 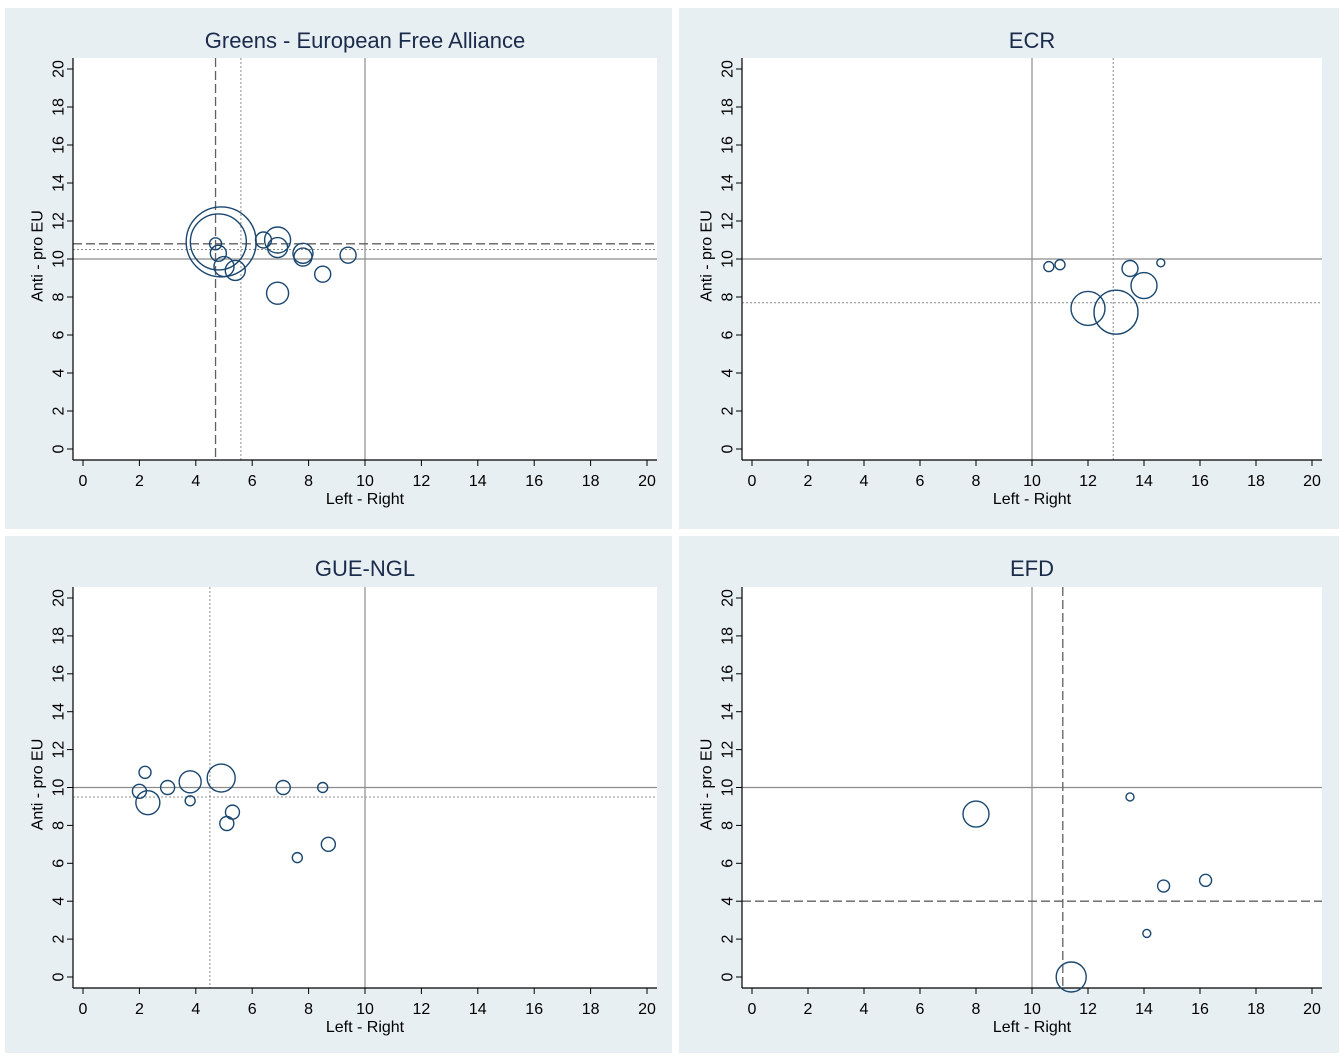 I want to click on chart-title: ECR, so click(x=1032, y=40).